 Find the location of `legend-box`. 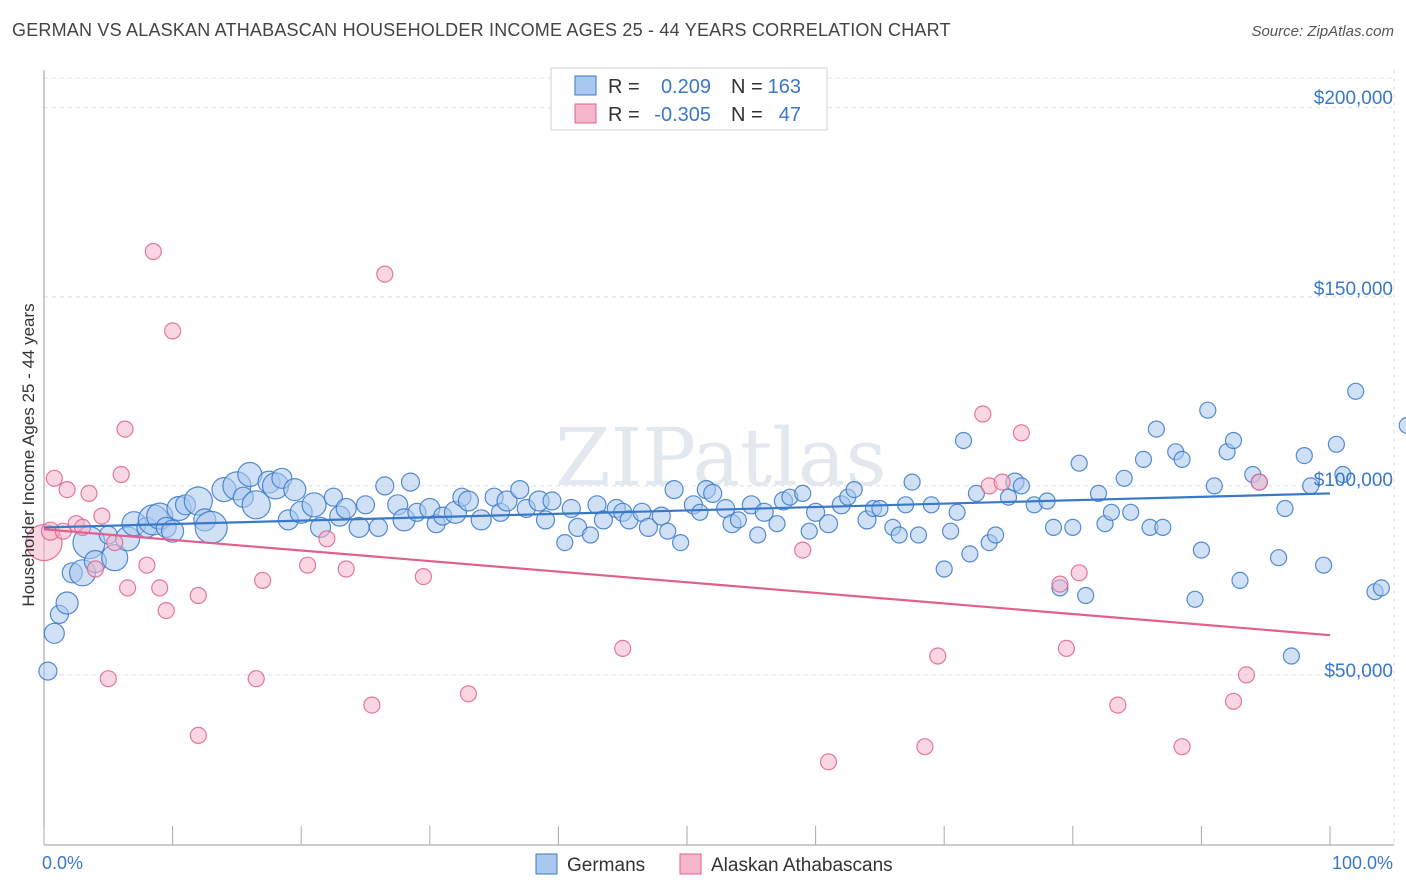

legend-box is located at coordinates (689, 99).